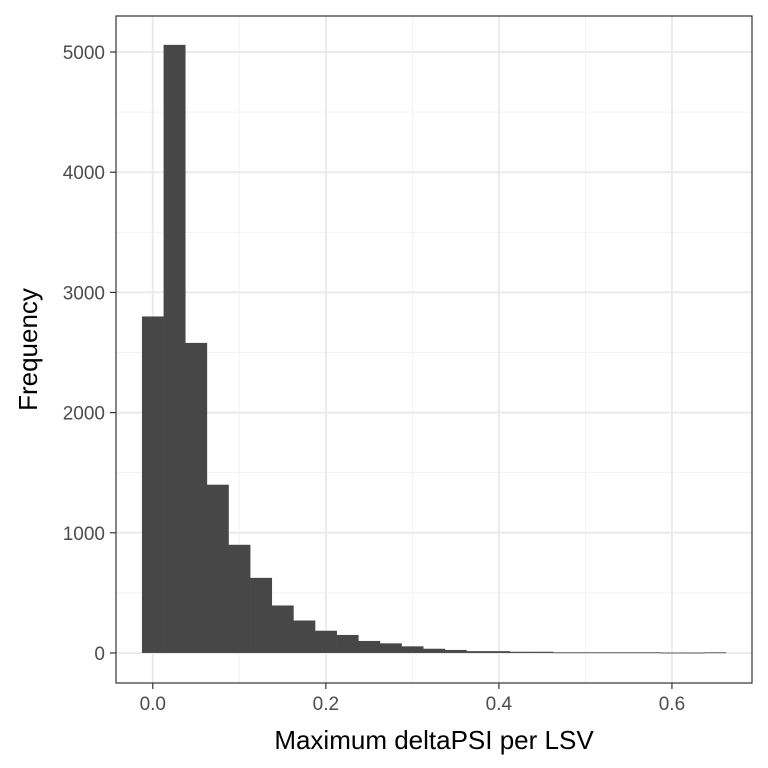 This screenshot has height=768, width=768. I want to click on x-axis-title: Maximum deltaPSI per LSV, so click(434, 740).